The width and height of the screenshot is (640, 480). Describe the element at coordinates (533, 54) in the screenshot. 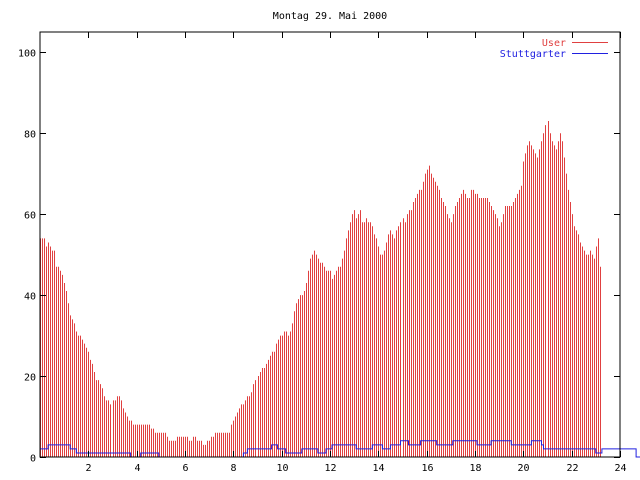

I see `legend-label-stuttgarter: Stuttgarter` at that location.